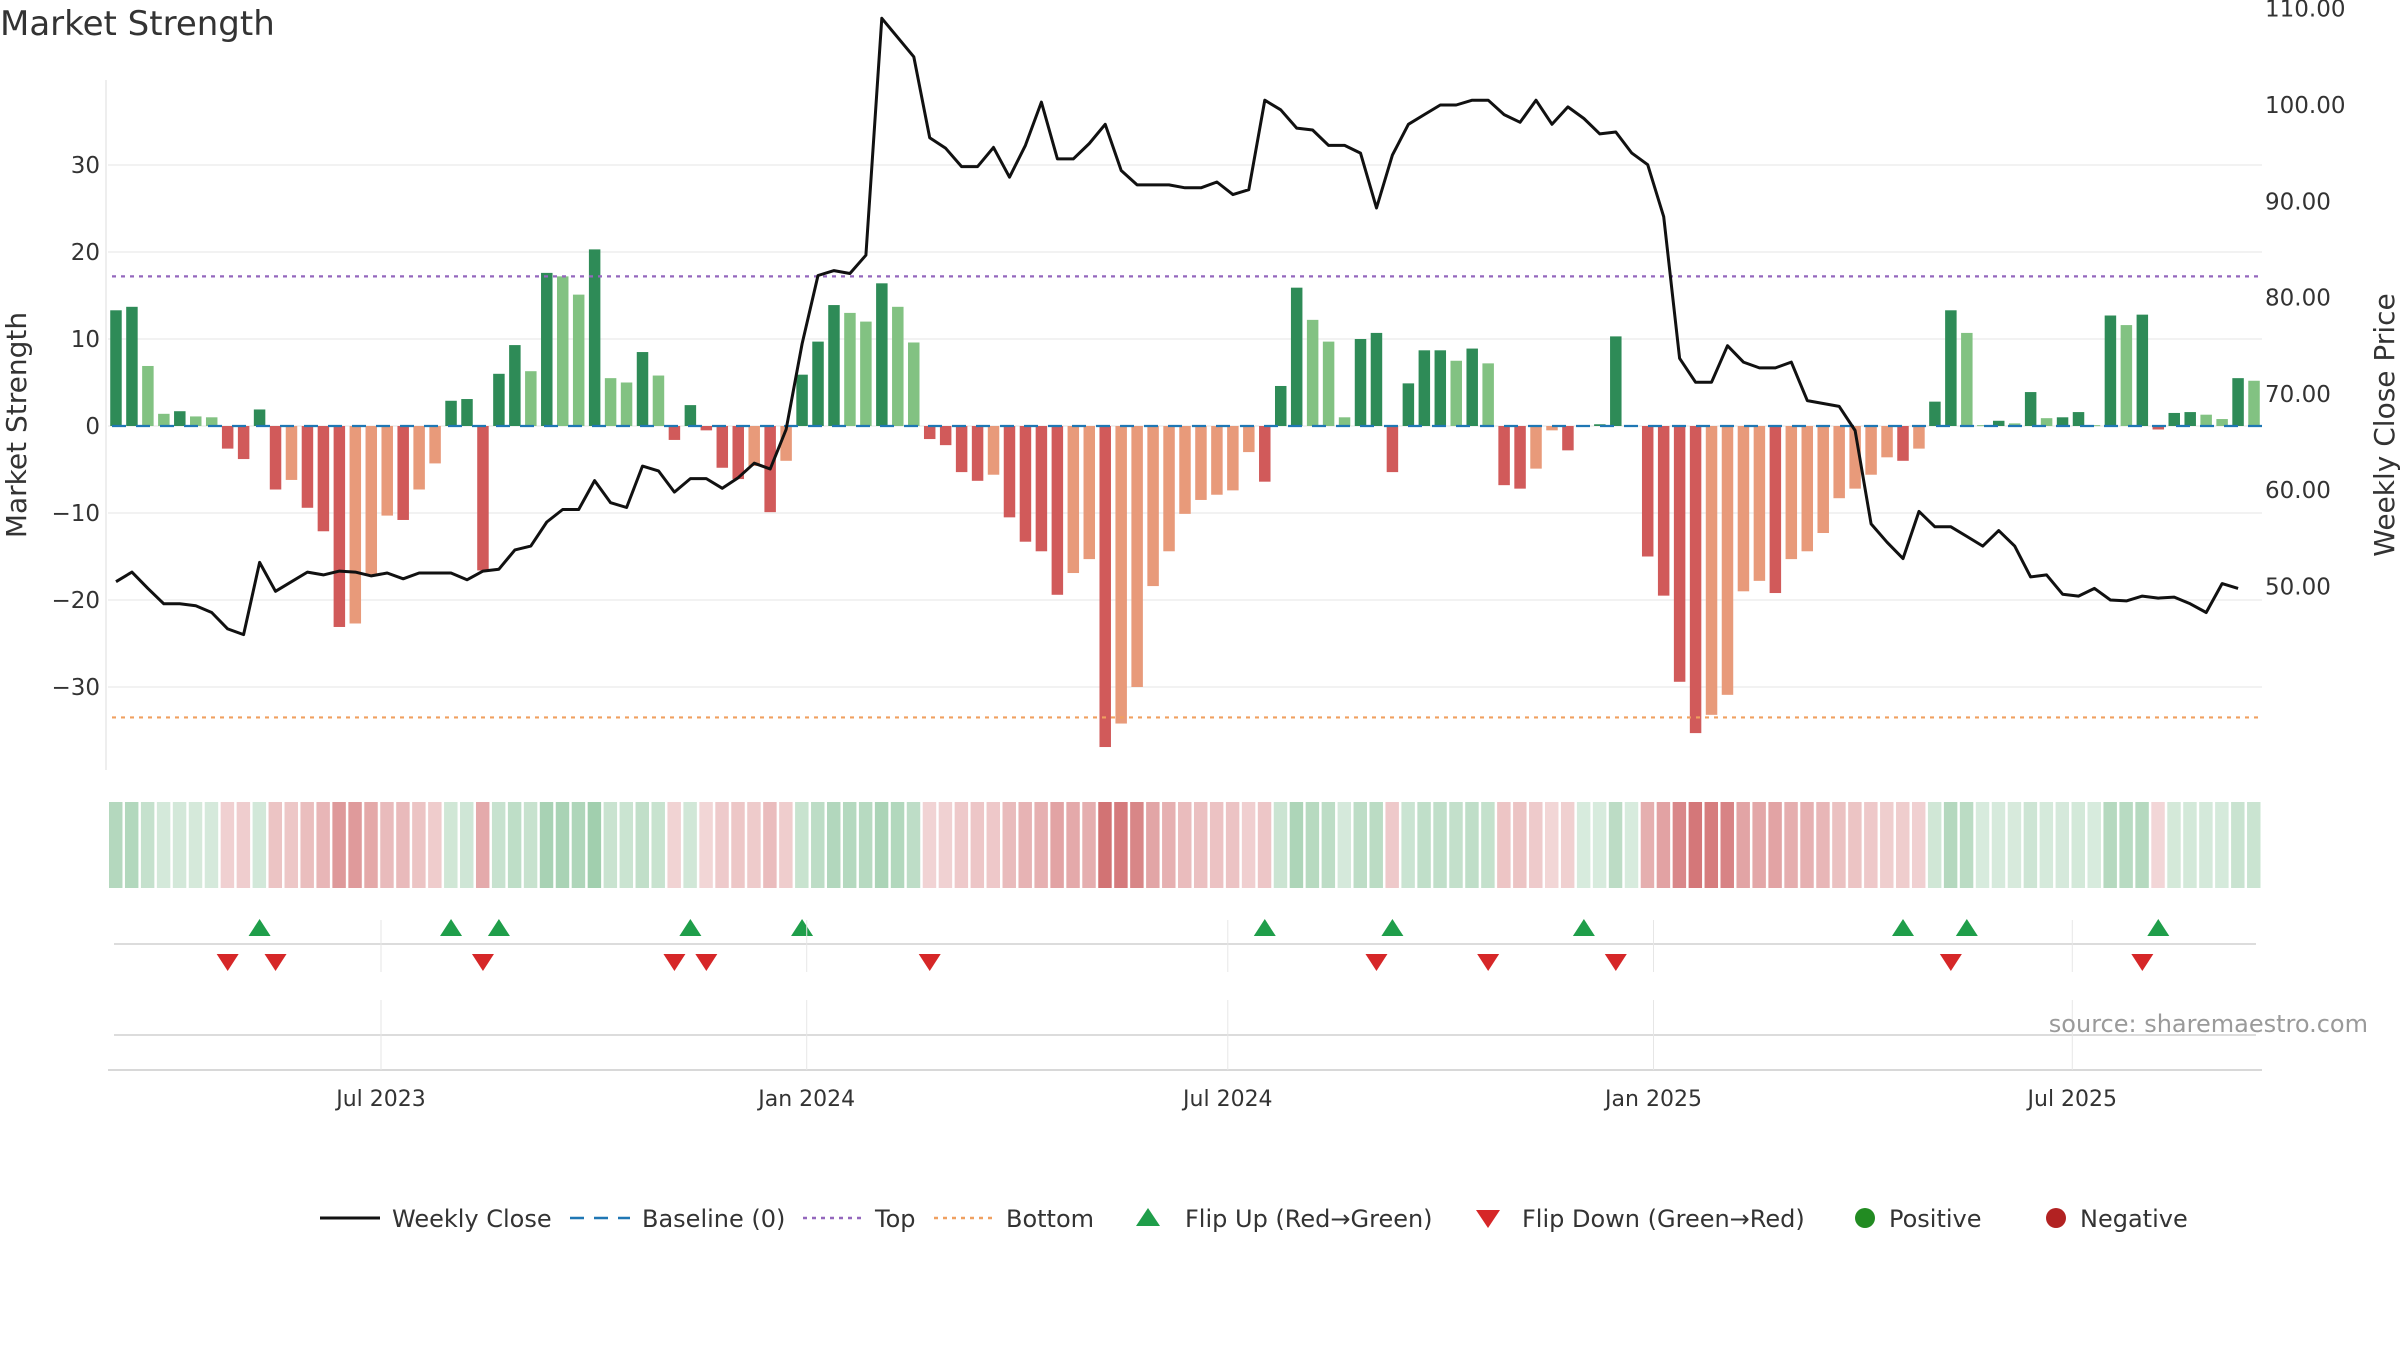 This screenshot has width=2400, height=1354. Describe the element at coordinates (713, 1219) in the screenshot. I see `legend-label: Baseline (0)` at that location.